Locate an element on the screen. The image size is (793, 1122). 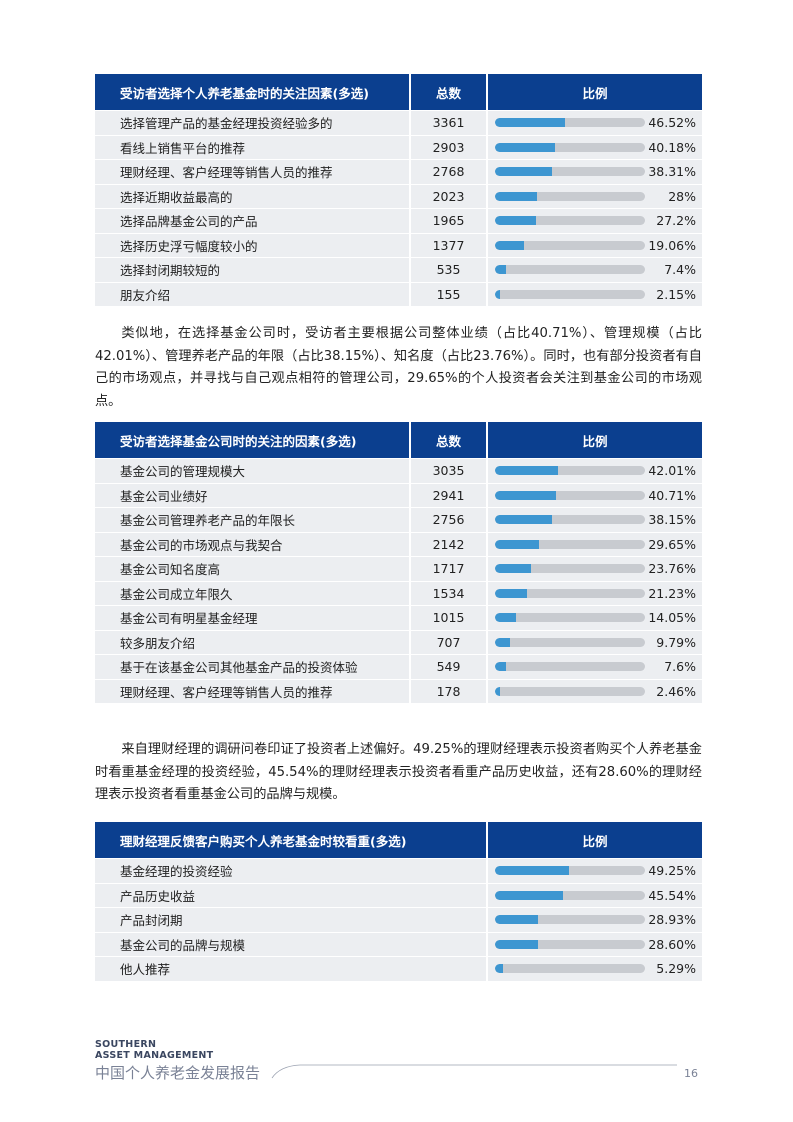
row-label: 选择封闭期较短的 is located at coordinates (253, 269).